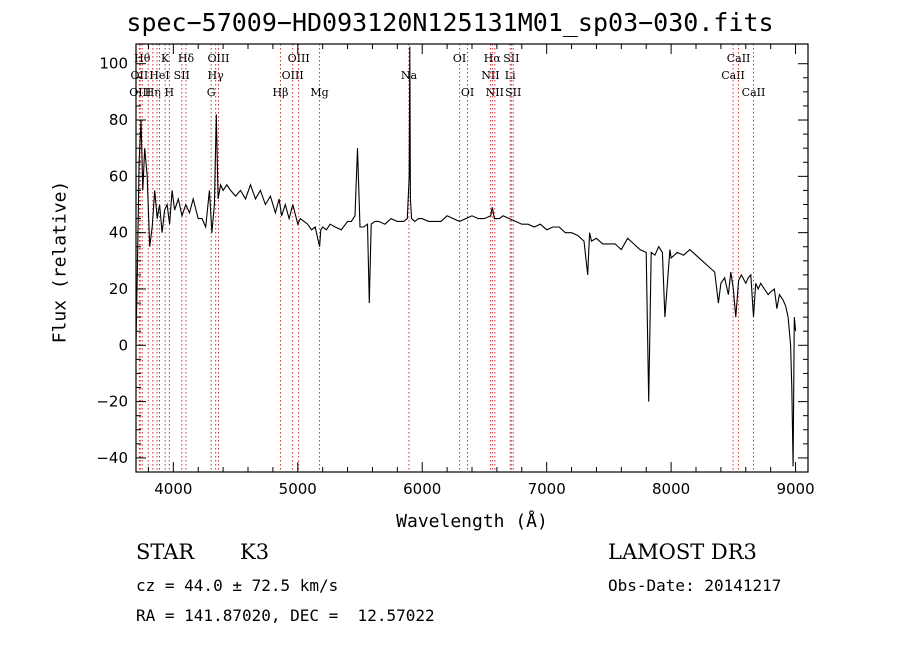 Image resolution: width=900 pixels, height=649 pixels. What do you see at coordinates (472, 521) in the screenshot?
I see `x-axis-label: Wavelength (Å)` at bounding box center [472, 521].